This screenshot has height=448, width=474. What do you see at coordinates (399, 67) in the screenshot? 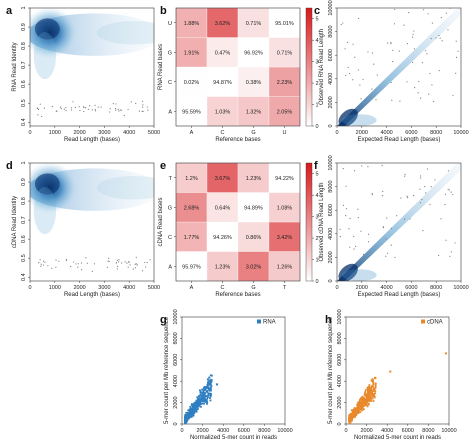
I see `density-layer` at bounding box center [399, 67].